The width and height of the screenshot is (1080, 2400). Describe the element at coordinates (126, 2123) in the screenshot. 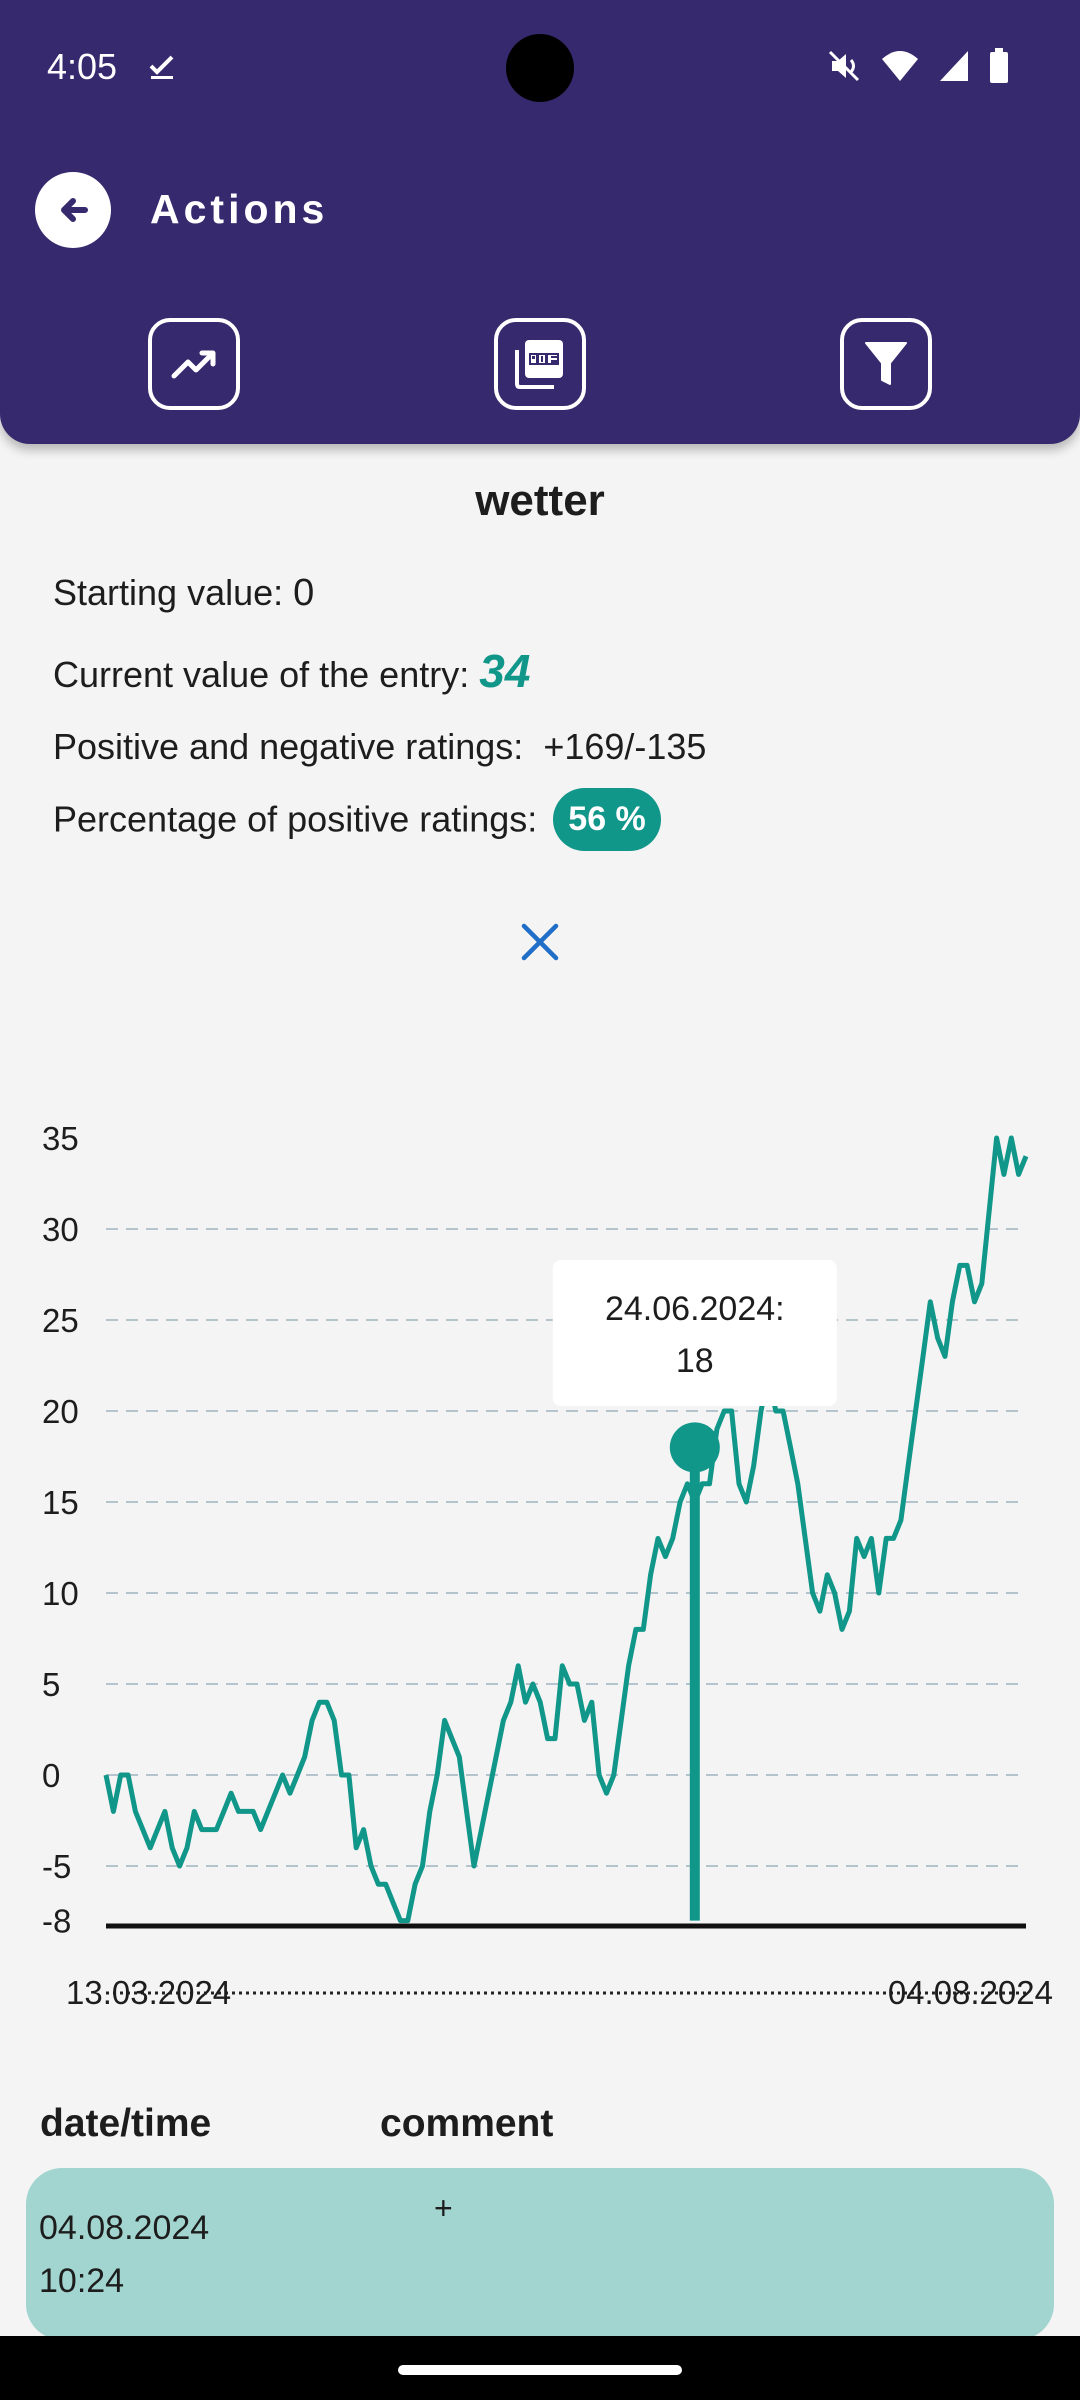

I see `date-column-header: date/time` at that location.